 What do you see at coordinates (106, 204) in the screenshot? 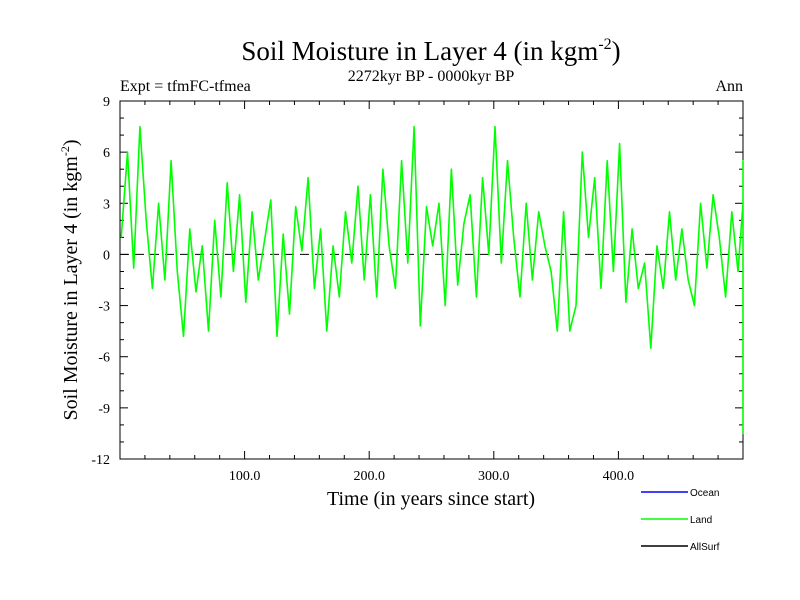
I see `y-tick-label: 3` at bounding box center [106, 204].